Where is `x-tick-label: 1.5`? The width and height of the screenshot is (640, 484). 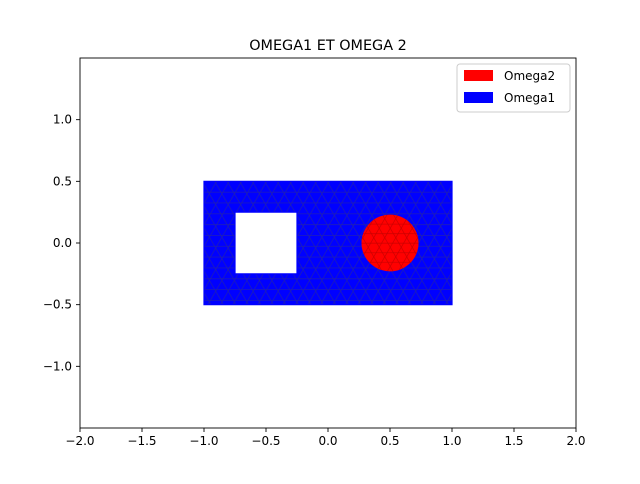
x-tick-label: 1.5 is located at coordinates (513, 441).